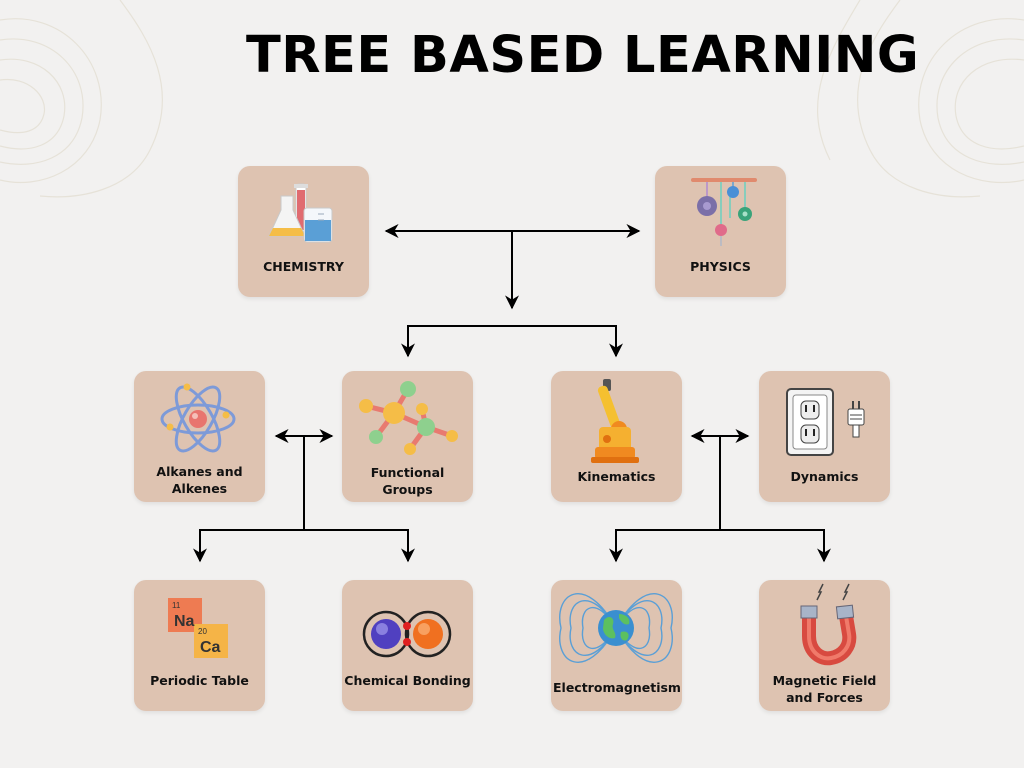  I want to click on node-magnetic-field-forces: Magnetic Field and Forces, so click(824, 645).